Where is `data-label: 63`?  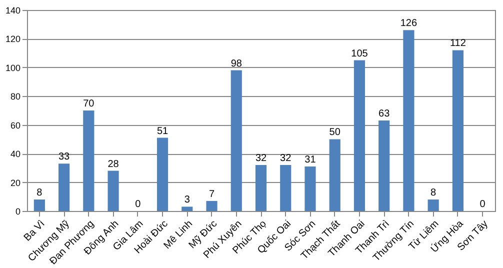 data-label: 63 is located at coordinates (384, 114).